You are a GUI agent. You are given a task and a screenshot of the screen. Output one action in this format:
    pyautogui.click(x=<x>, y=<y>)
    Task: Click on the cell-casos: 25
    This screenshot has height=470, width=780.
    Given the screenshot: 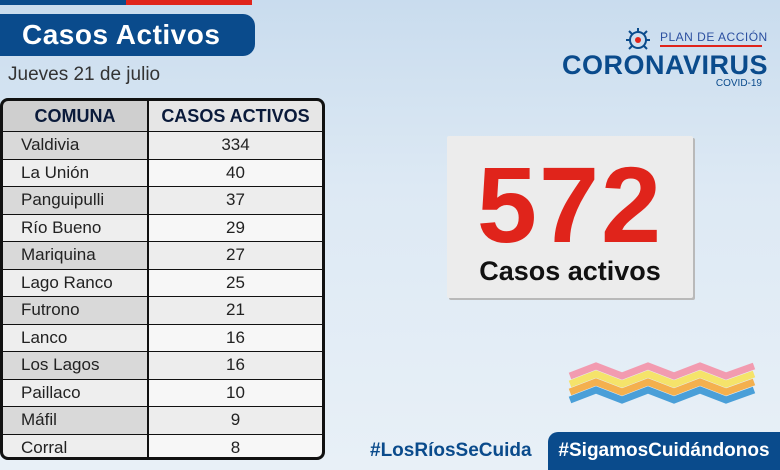 What is the action you would take?
    pyautogui.click(x=235, y=282)
    